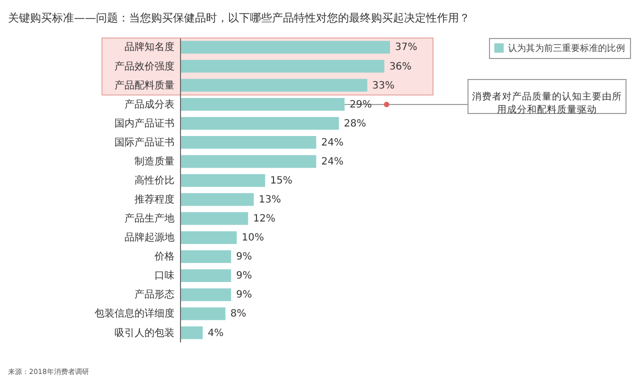 The image size is (640, 382). What do you see at coordinates (383, 86) in the screenshot?
I see `data-label: 33%` at bounding box center [383, 86].